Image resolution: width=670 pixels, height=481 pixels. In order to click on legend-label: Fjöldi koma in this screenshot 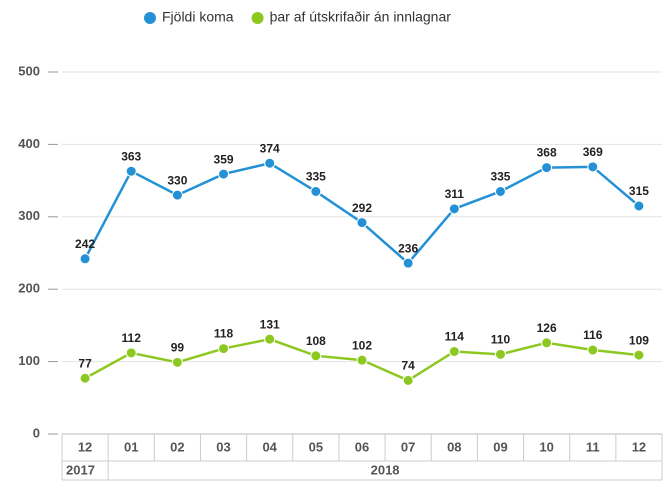, I will do `click(198, 17)`.